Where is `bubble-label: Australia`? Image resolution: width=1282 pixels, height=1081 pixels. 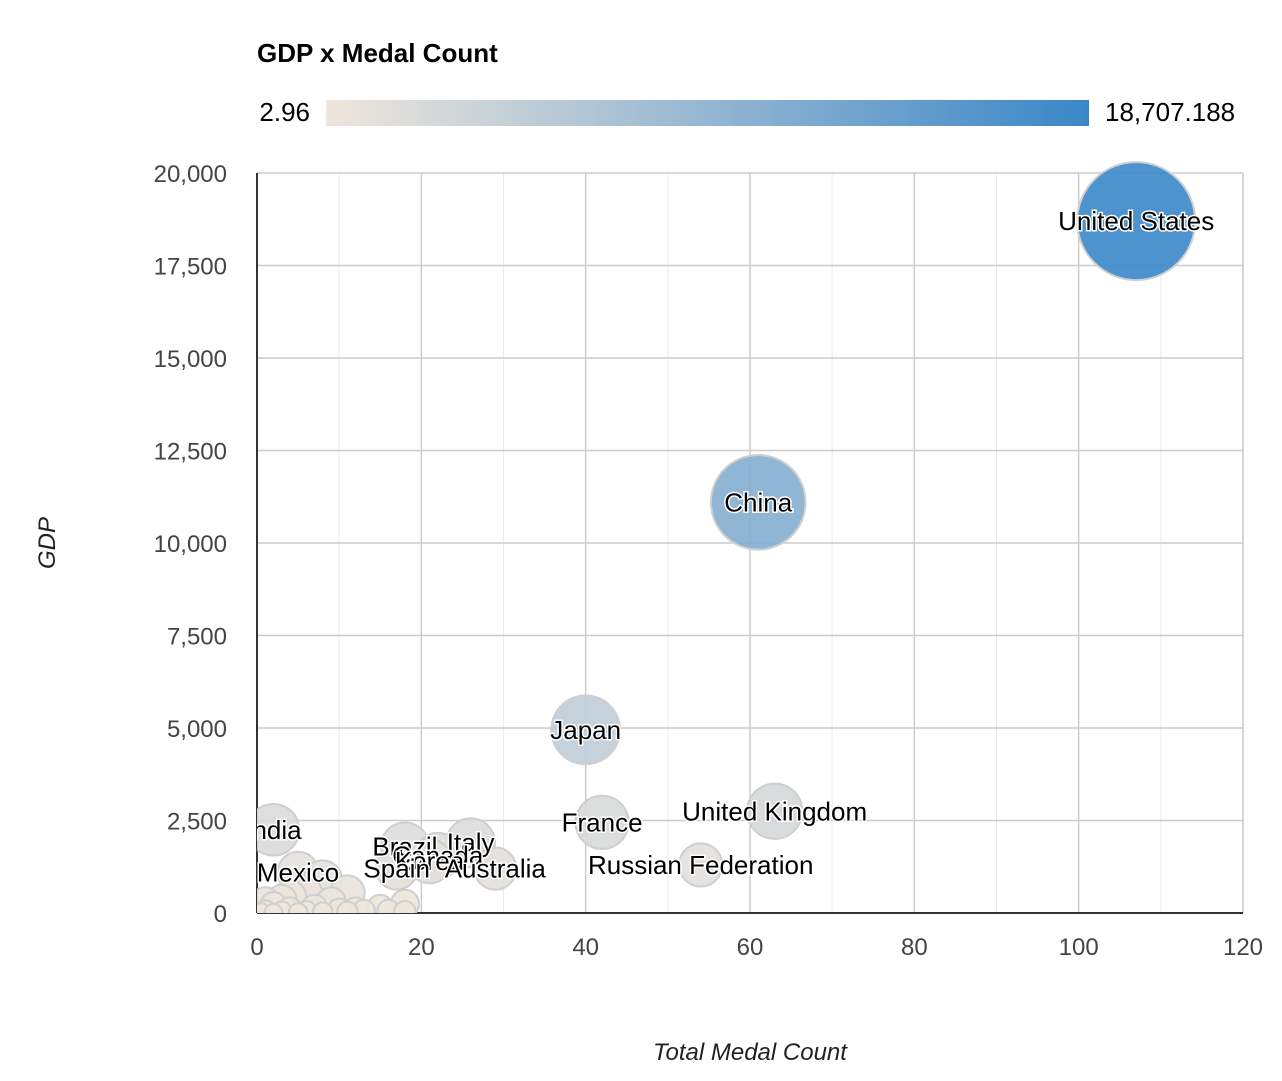 bubble-label: Australia is located at coordinates (496, 869).